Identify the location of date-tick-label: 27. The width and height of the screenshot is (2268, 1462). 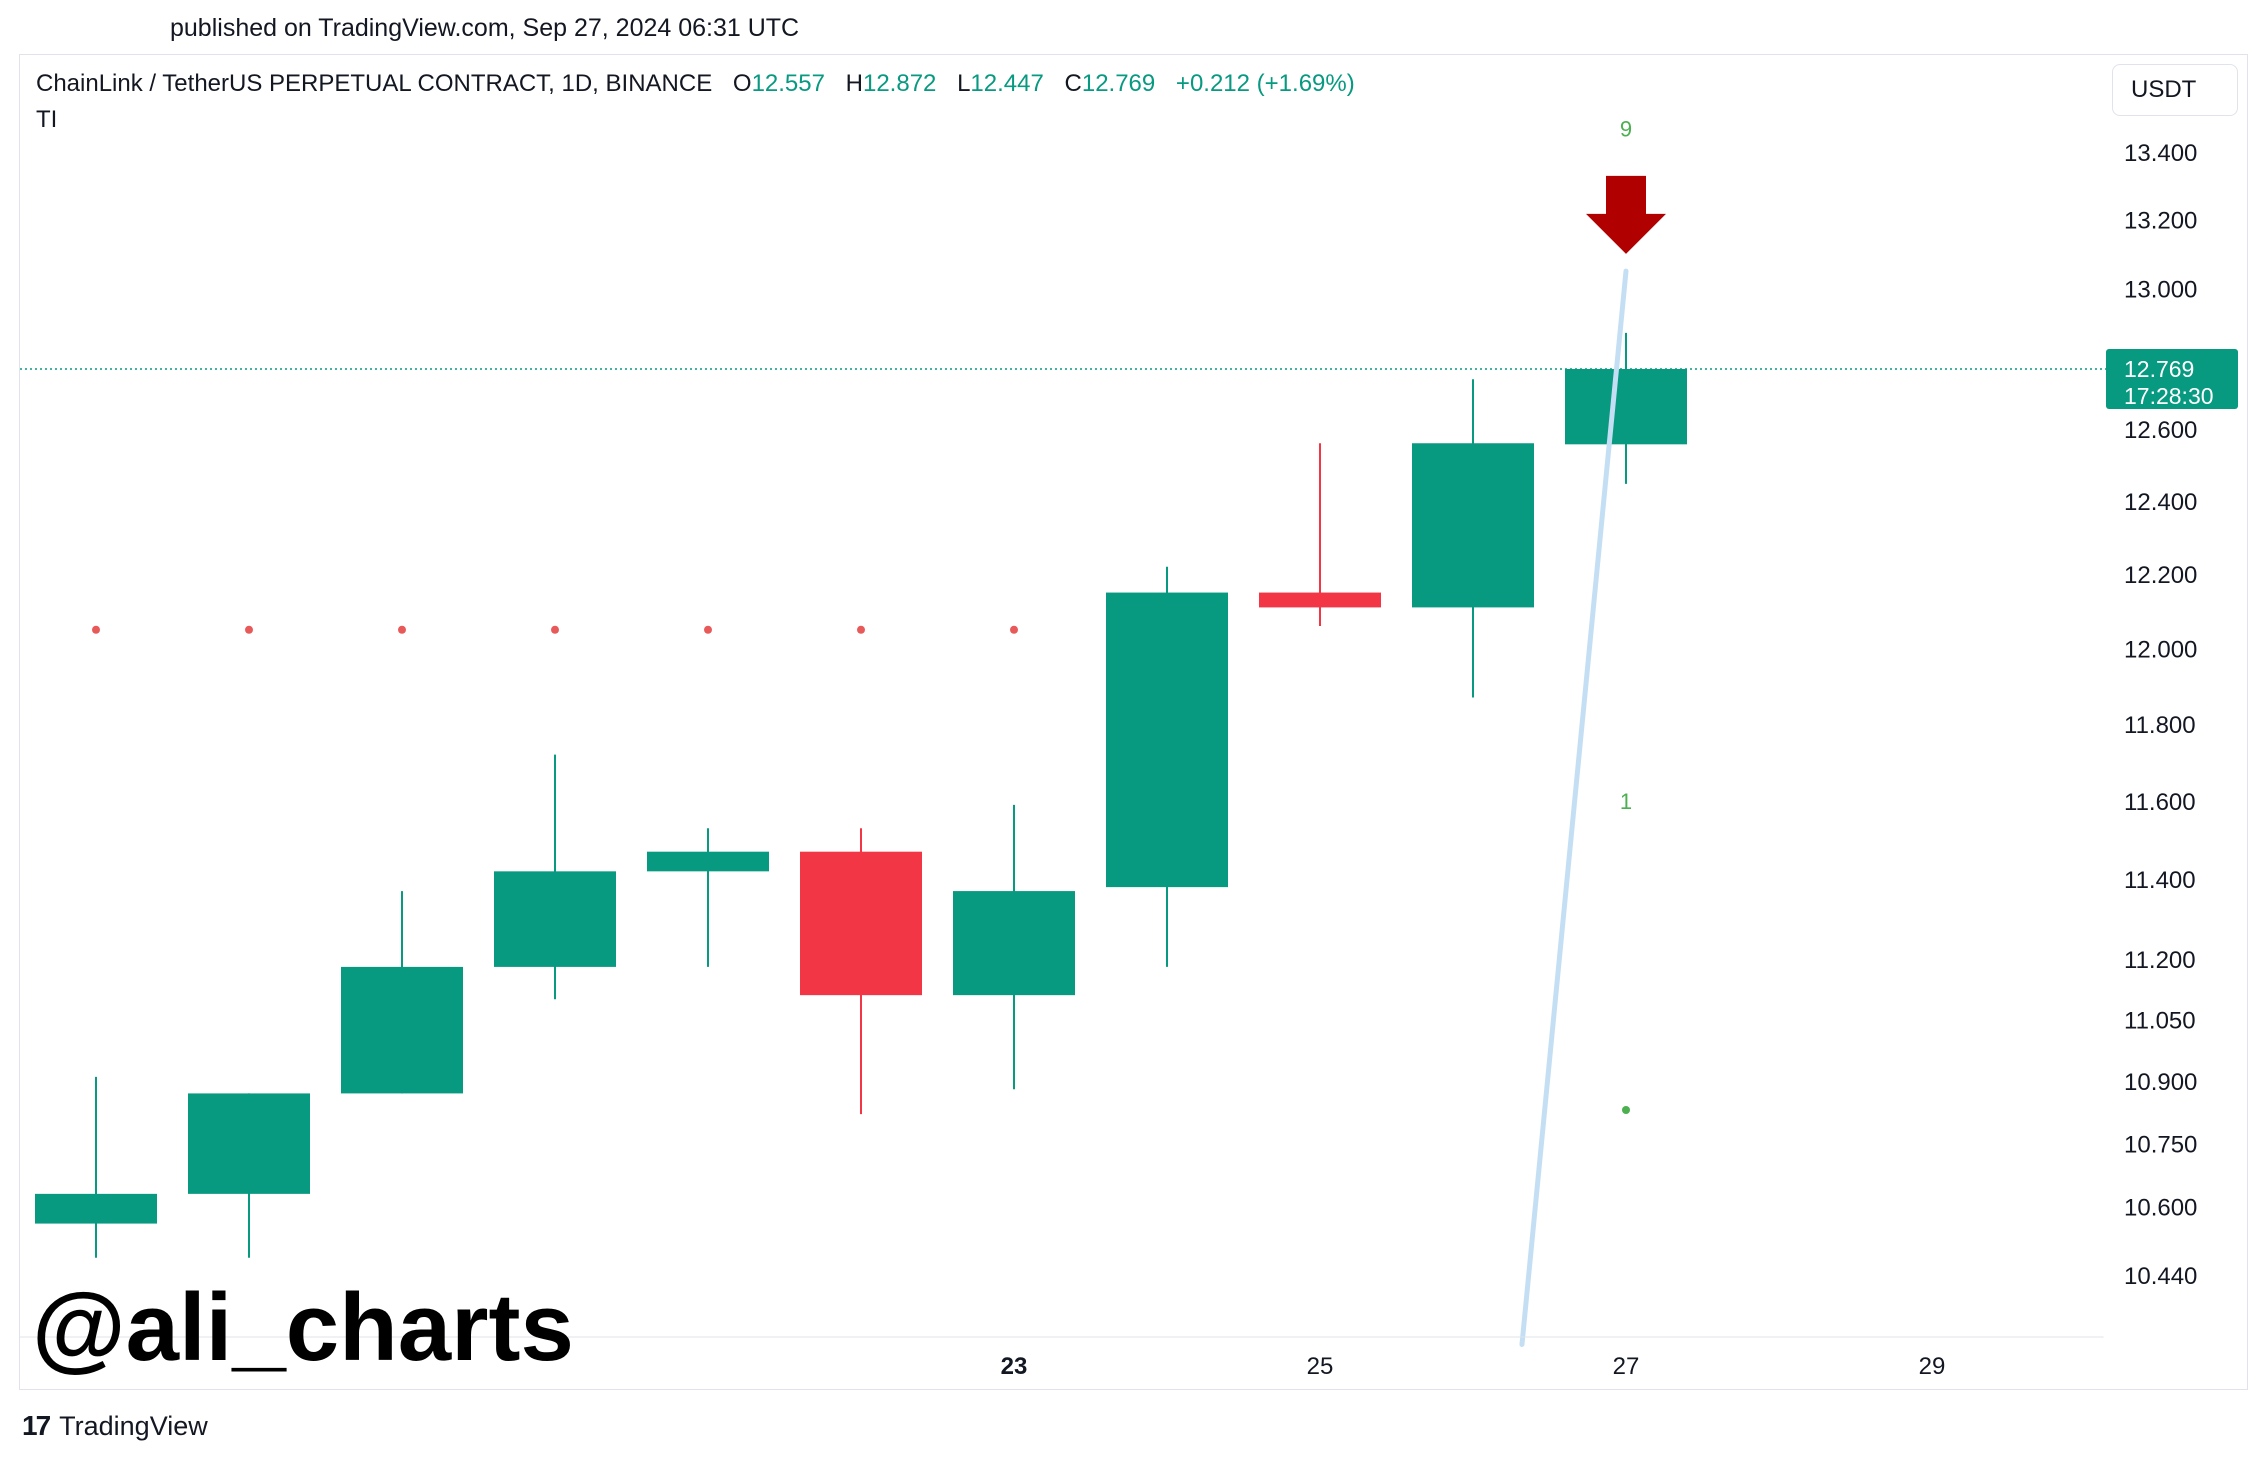
(1626, 1366).